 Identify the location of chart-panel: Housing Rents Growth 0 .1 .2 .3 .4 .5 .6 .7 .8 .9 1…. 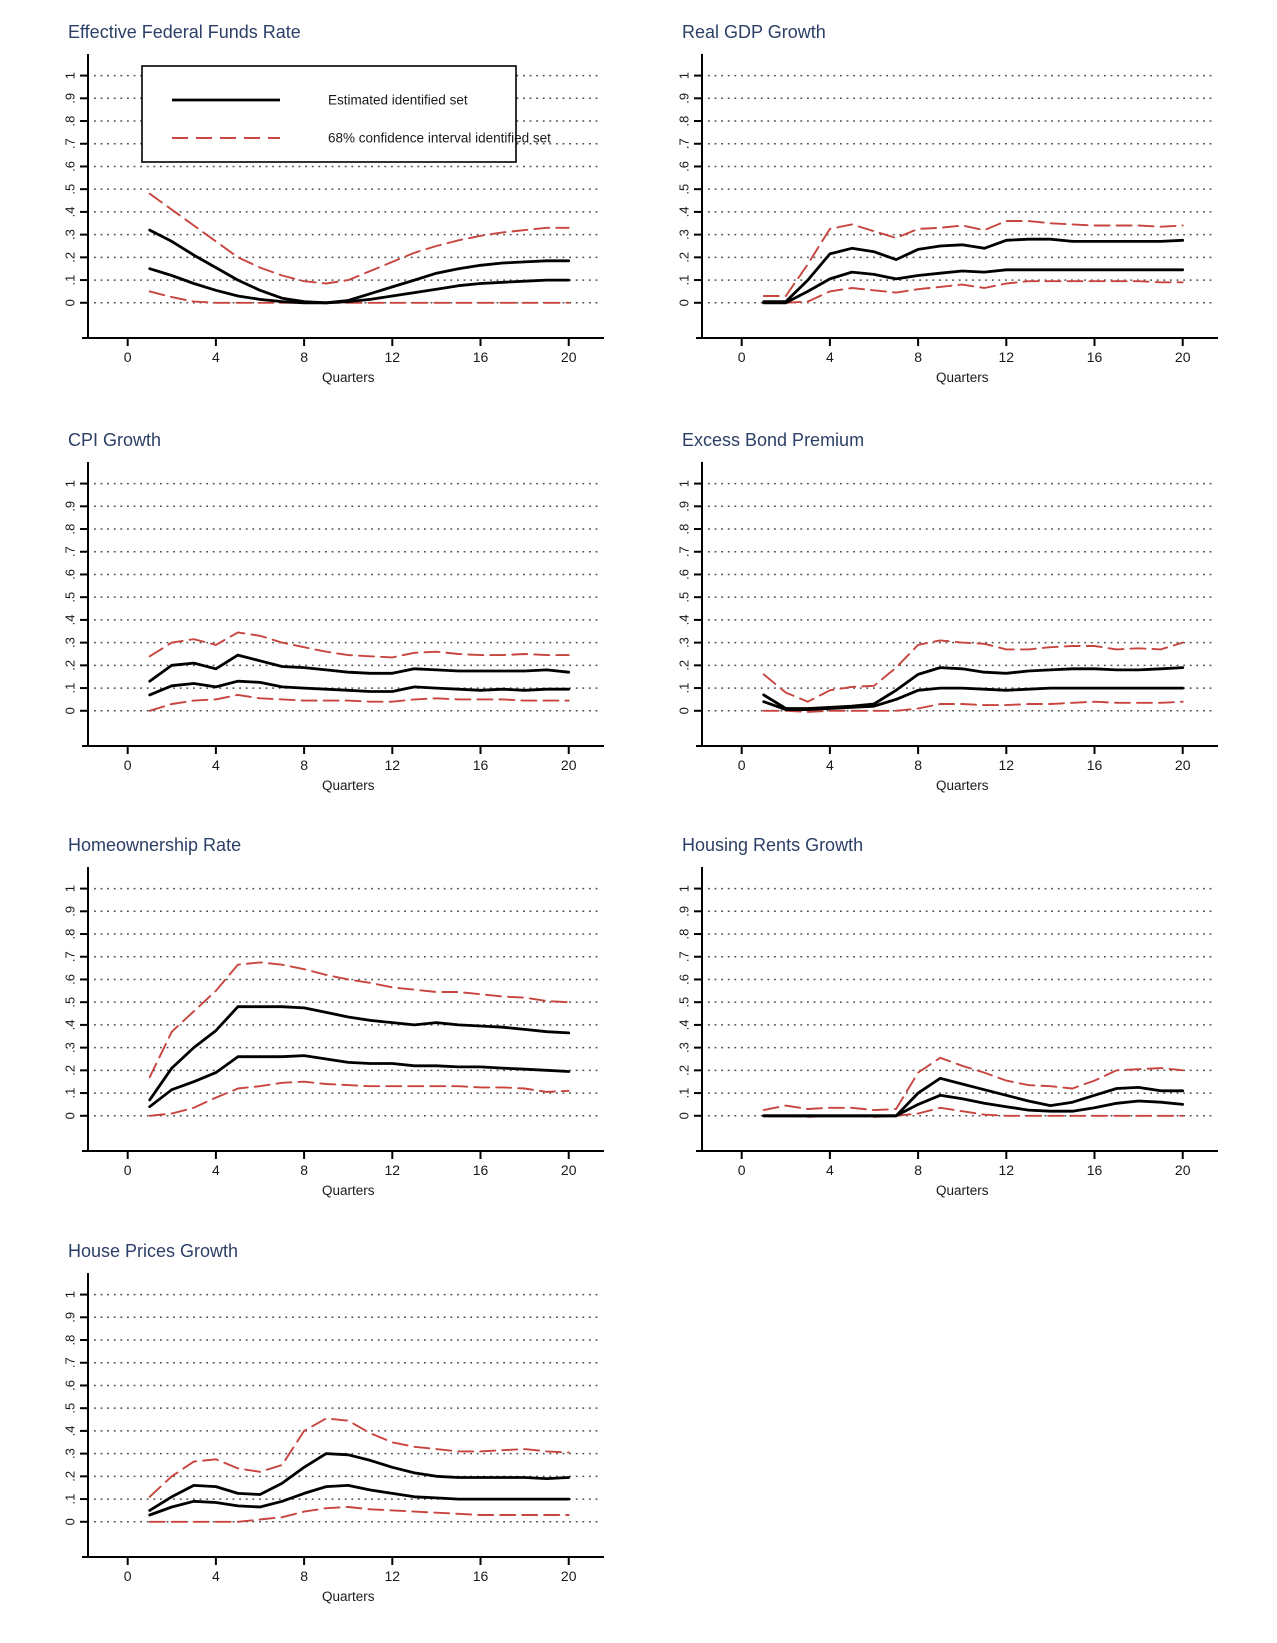
(938, 1021).